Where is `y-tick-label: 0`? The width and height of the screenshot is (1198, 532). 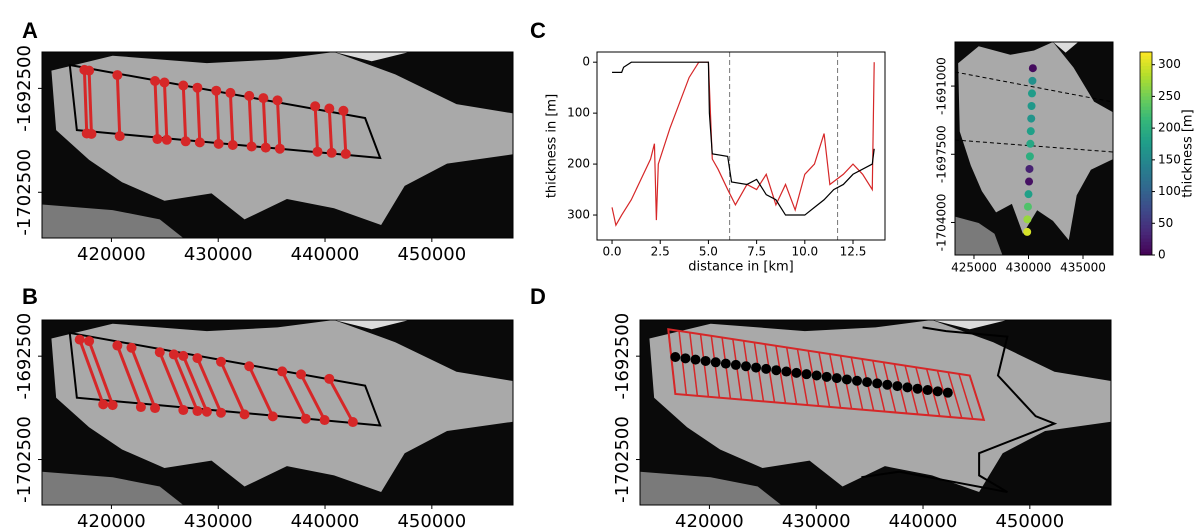 y-tick-label: 0 is located at coordinates (586, 62).